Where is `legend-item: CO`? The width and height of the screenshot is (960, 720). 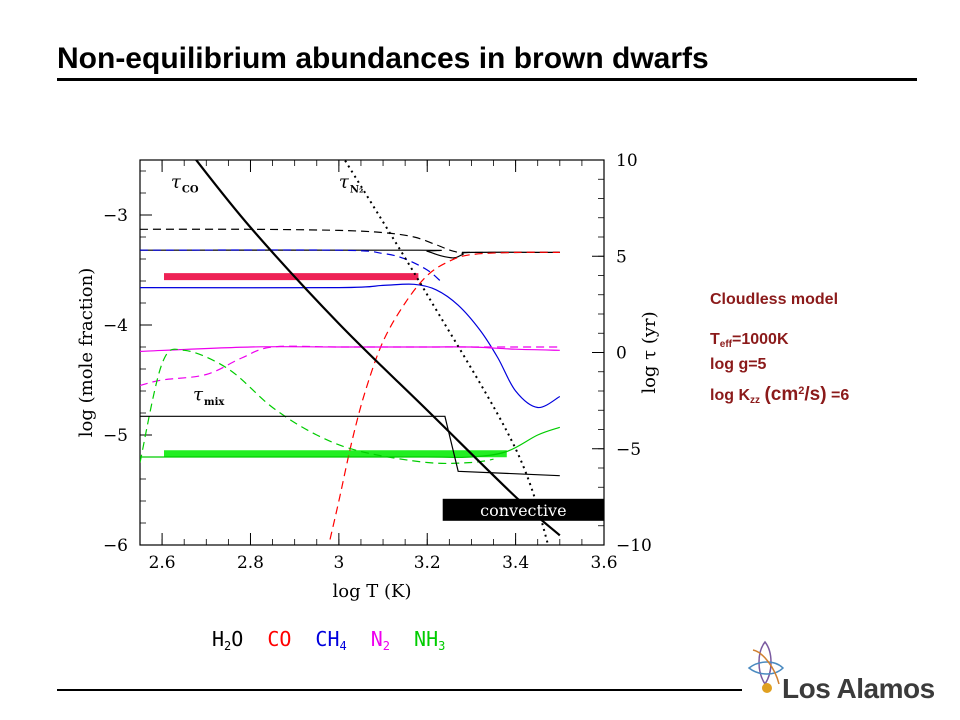 legend-item: CO is located at coordinates (279, 639).